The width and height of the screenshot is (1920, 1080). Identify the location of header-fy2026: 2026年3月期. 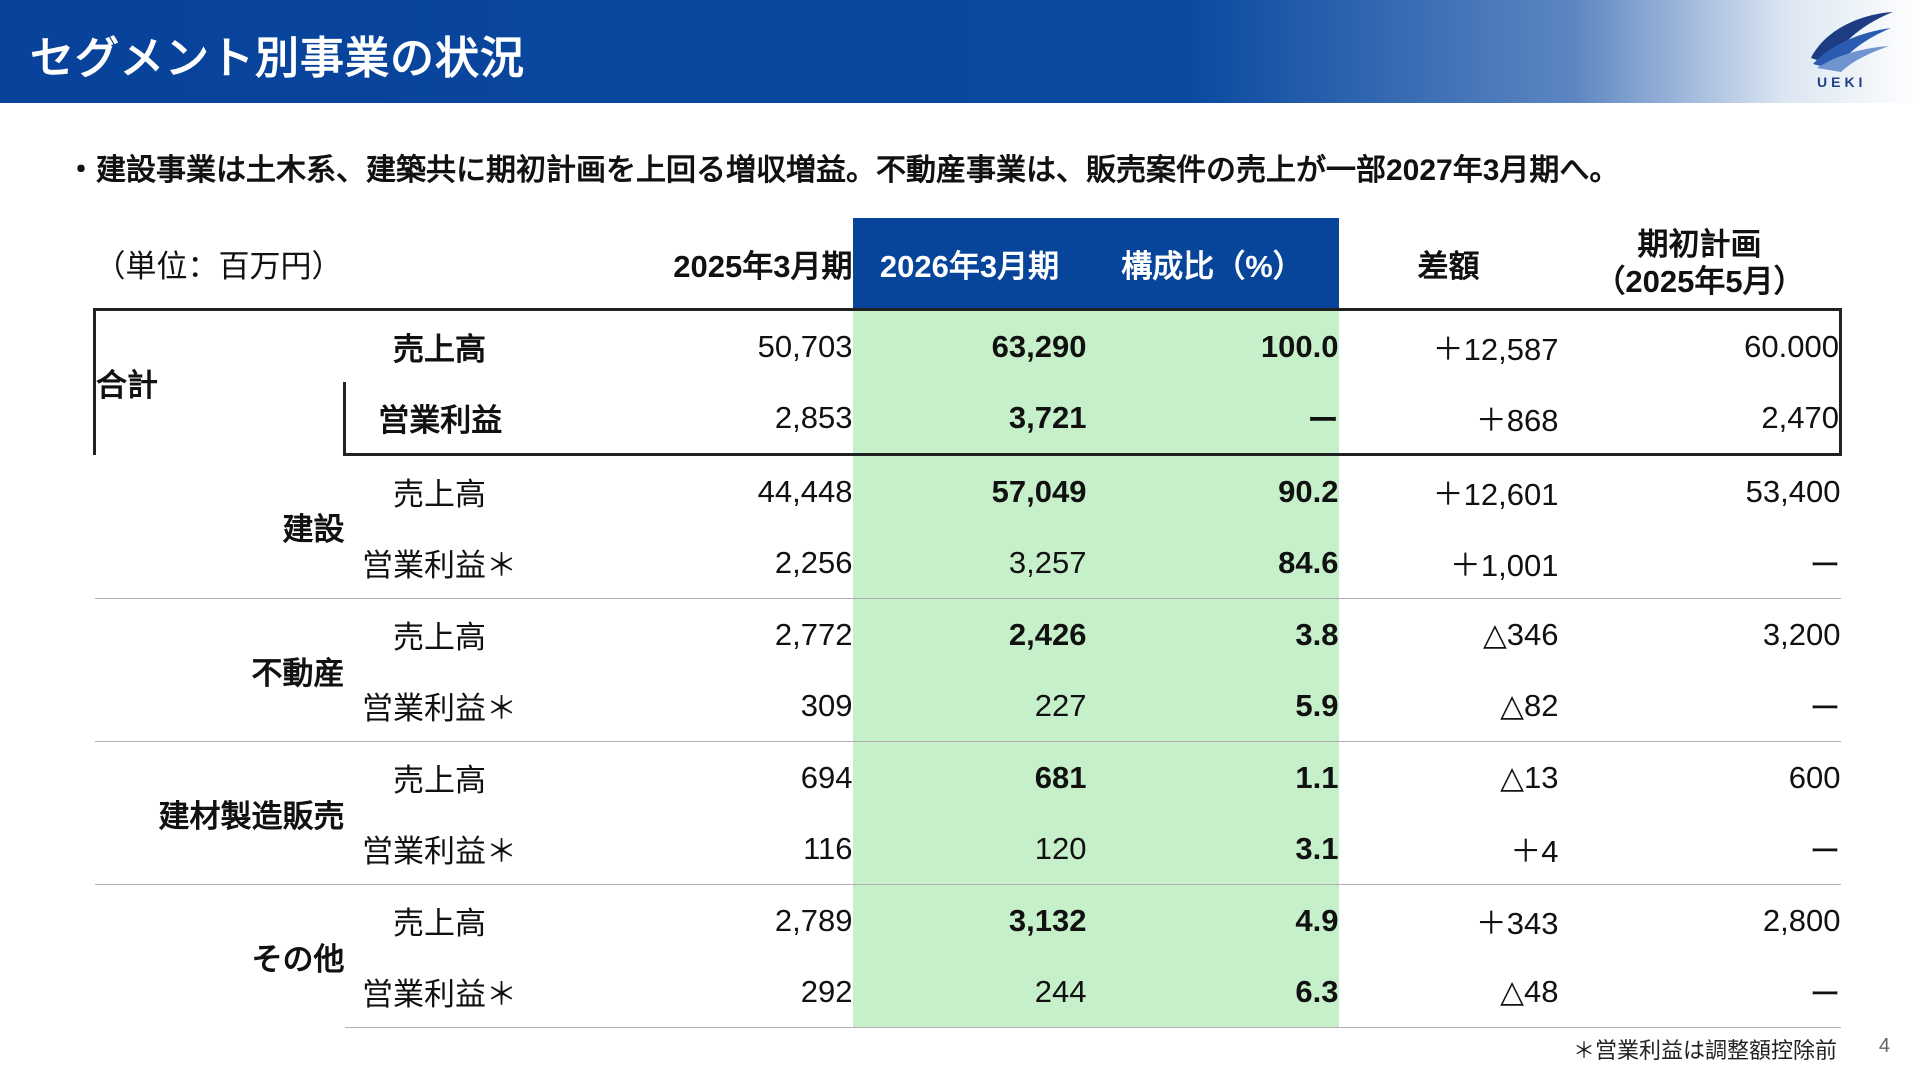
(969, 264).